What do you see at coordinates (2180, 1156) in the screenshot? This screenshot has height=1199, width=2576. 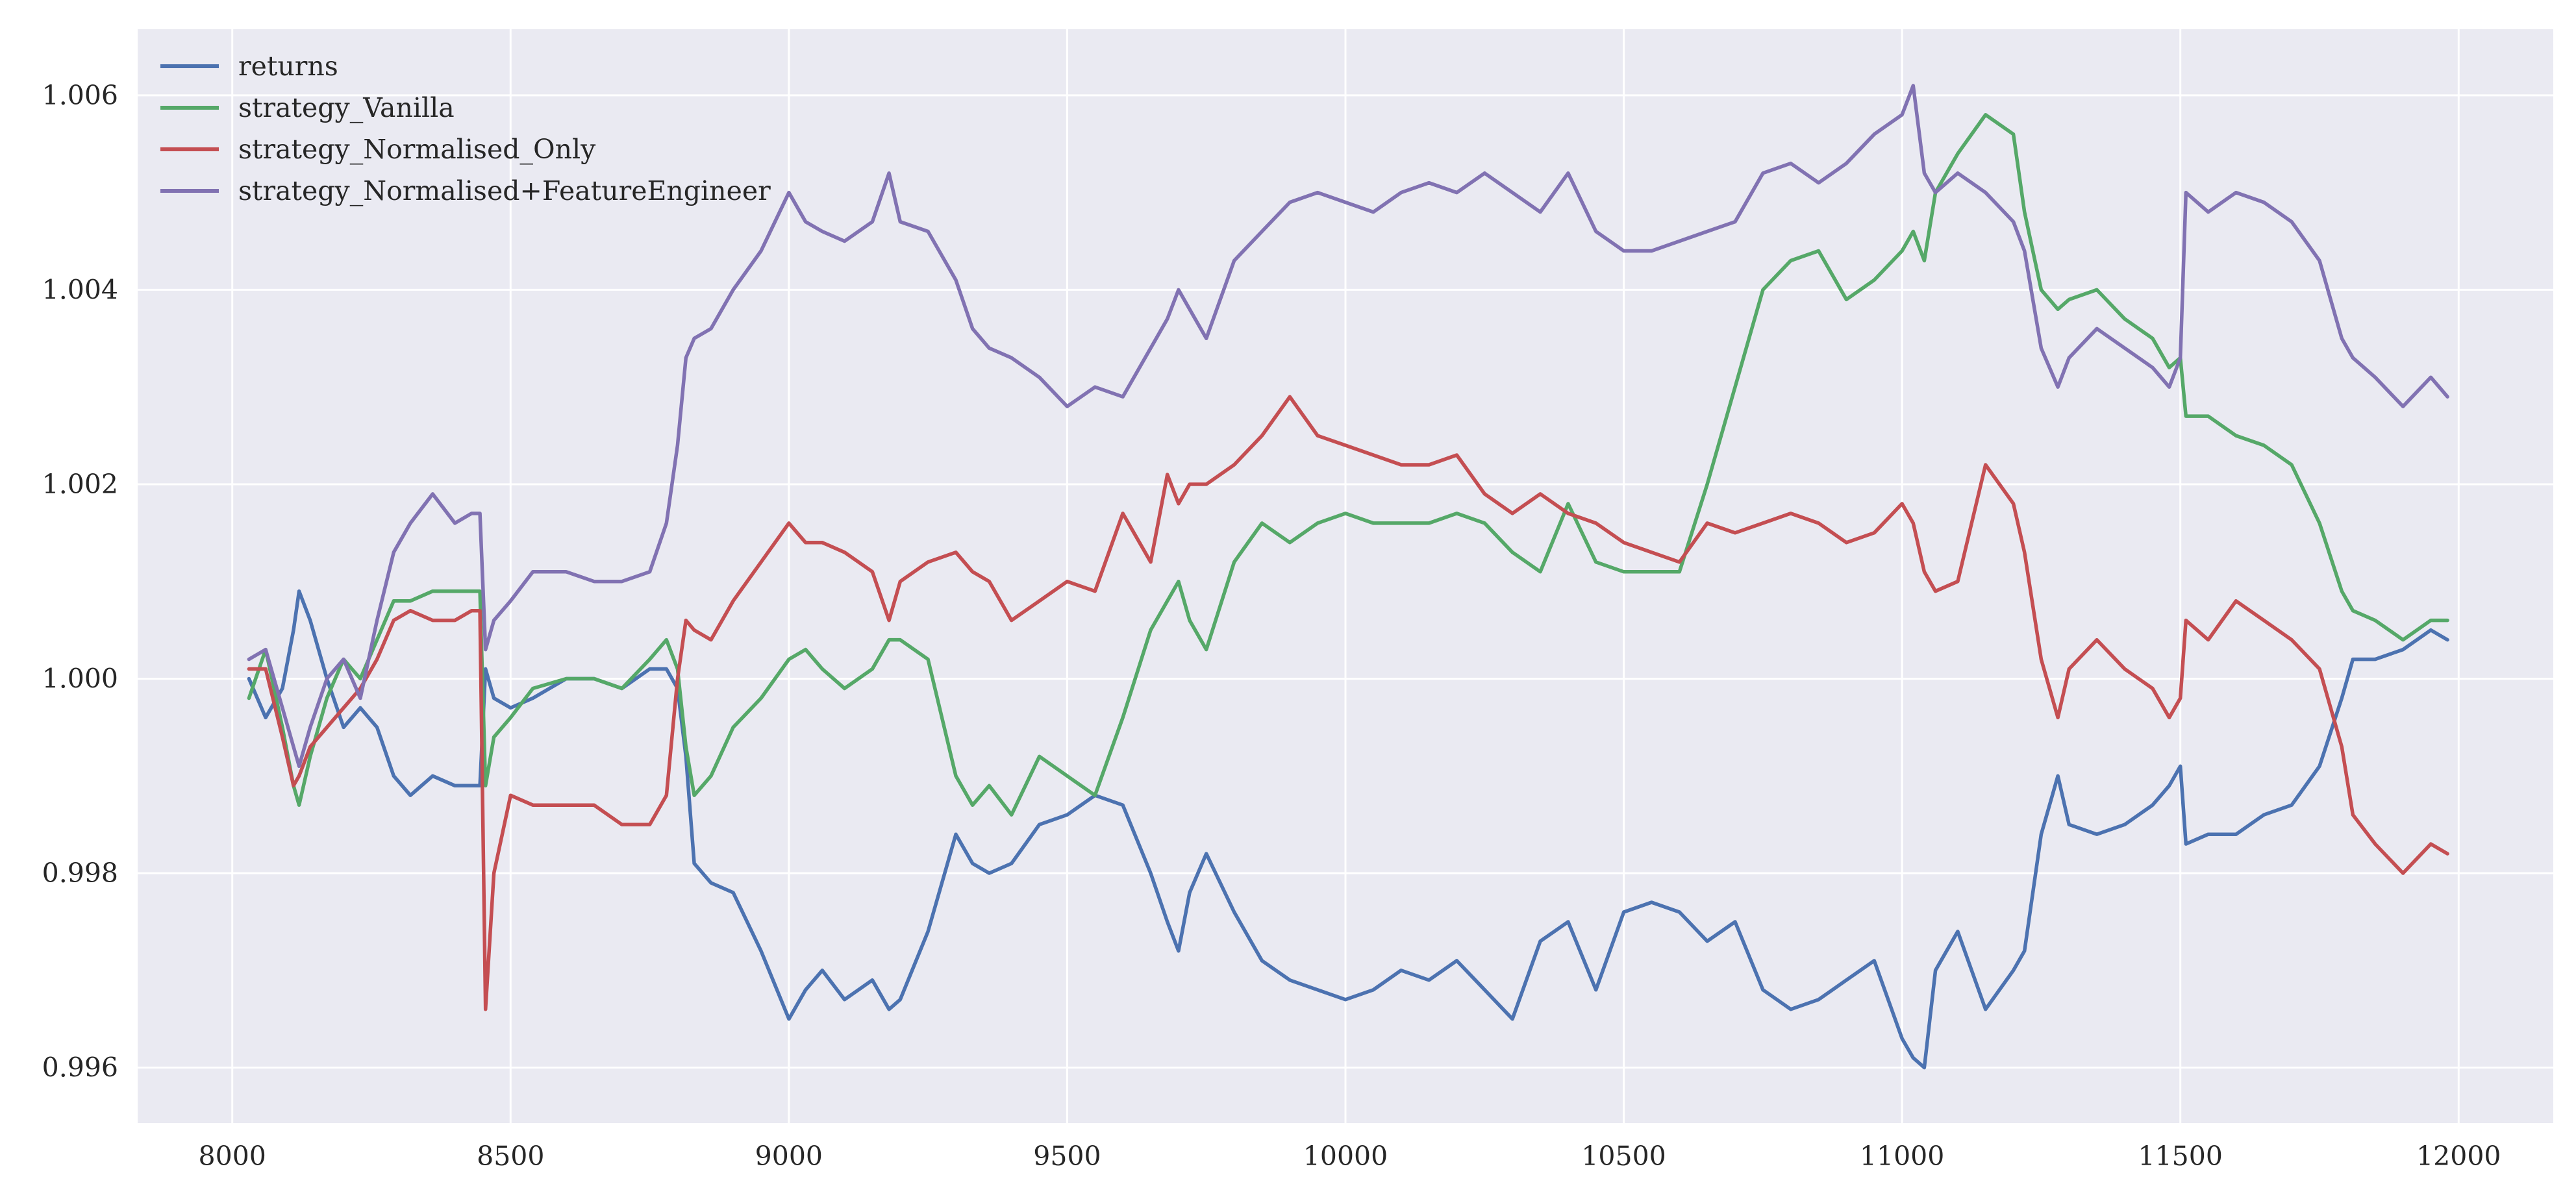 I see `x-tick-label: 11500` at bounding box center [2180, 1156].